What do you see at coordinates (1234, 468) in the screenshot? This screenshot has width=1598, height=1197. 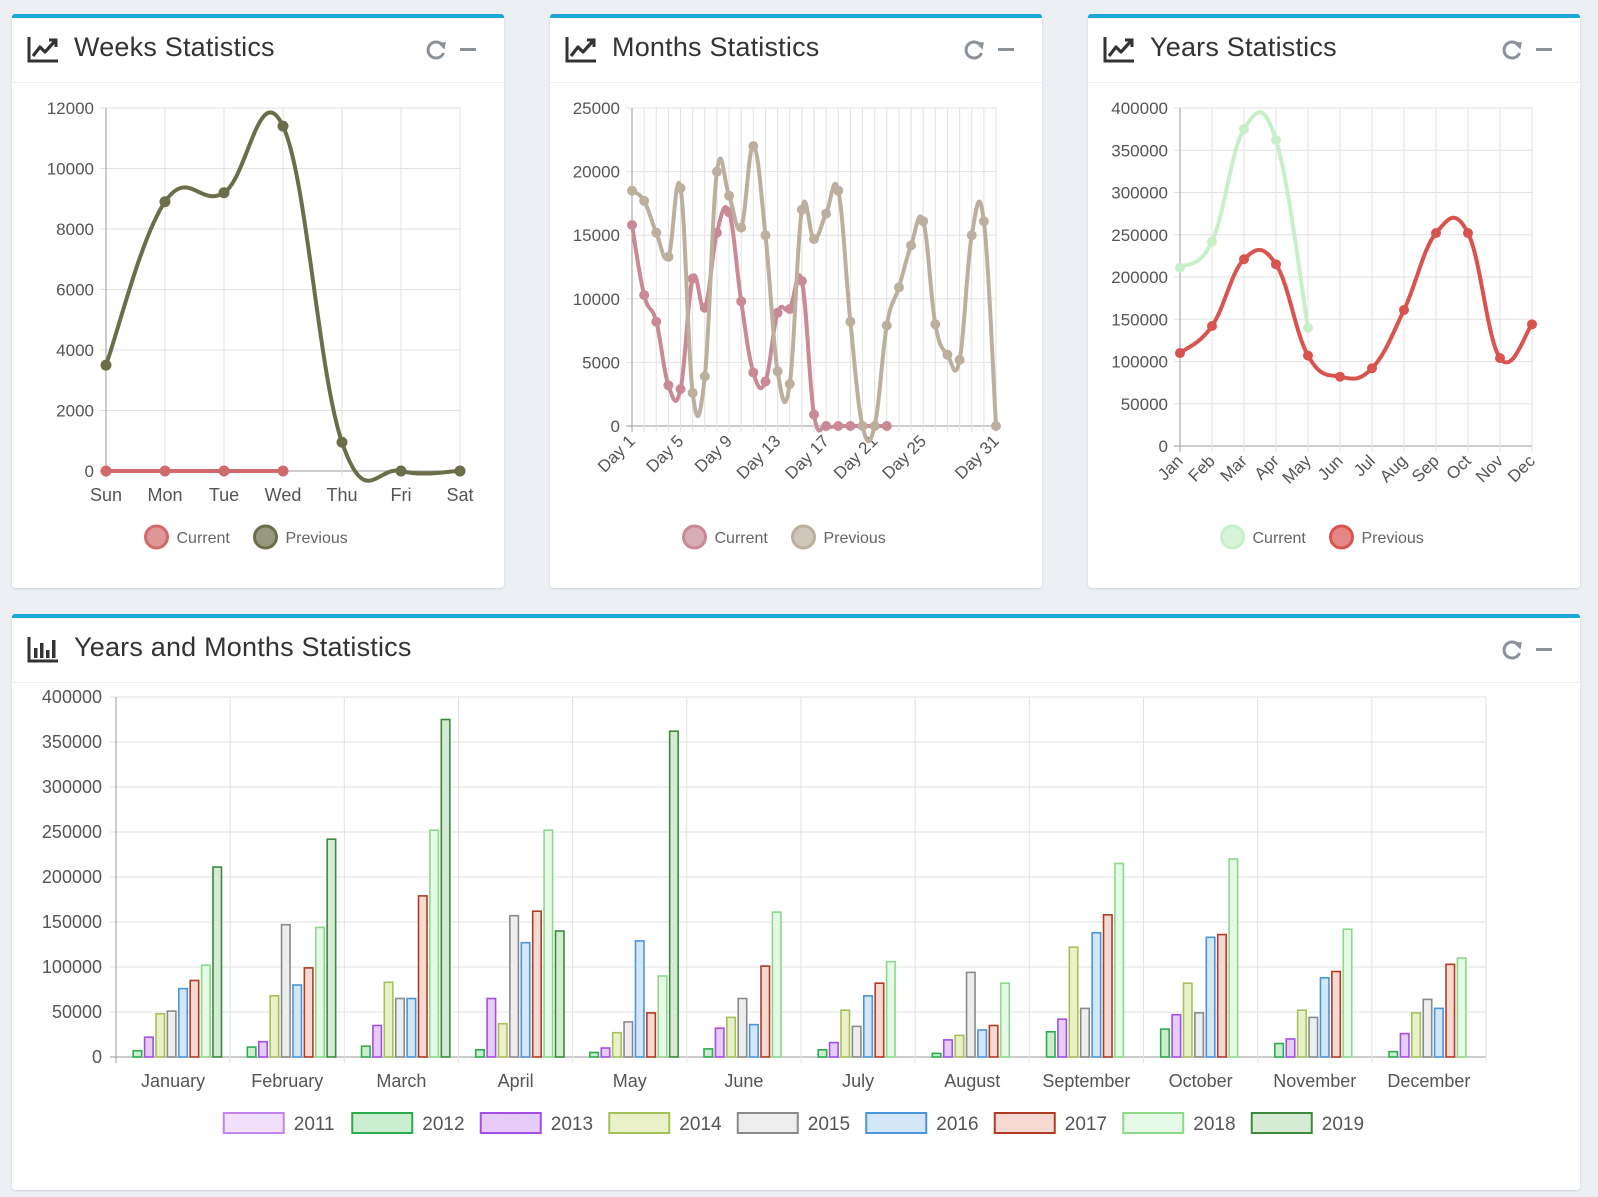 I see `x-tick-label: Mar` at bounding box center [1234, 468].